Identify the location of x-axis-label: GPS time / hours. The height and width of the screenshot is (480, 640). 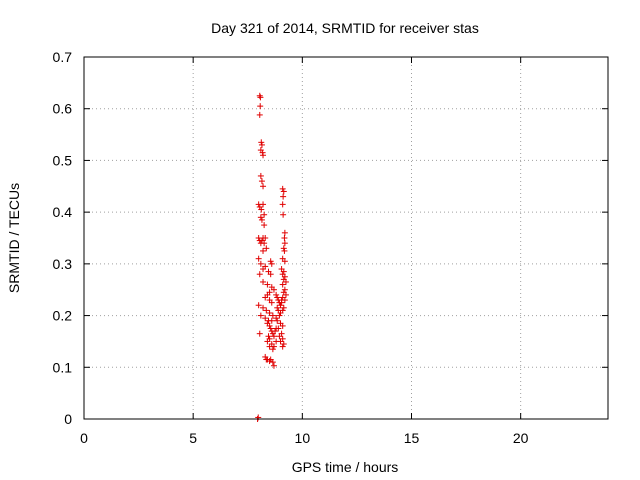
(345, 467).